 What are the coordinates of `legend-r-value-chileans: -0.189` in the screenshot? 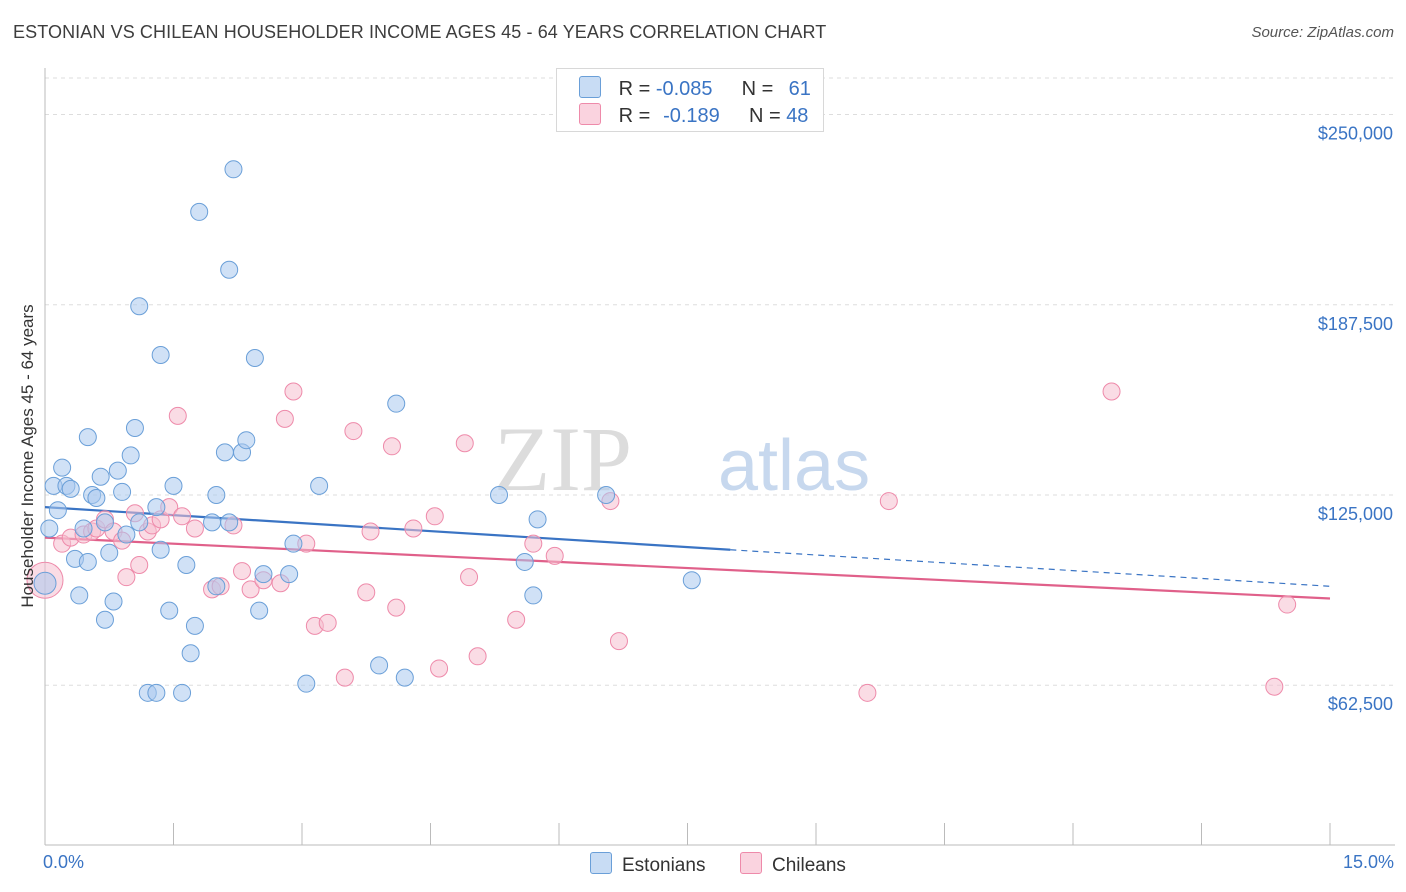 It's located at (691, 116).